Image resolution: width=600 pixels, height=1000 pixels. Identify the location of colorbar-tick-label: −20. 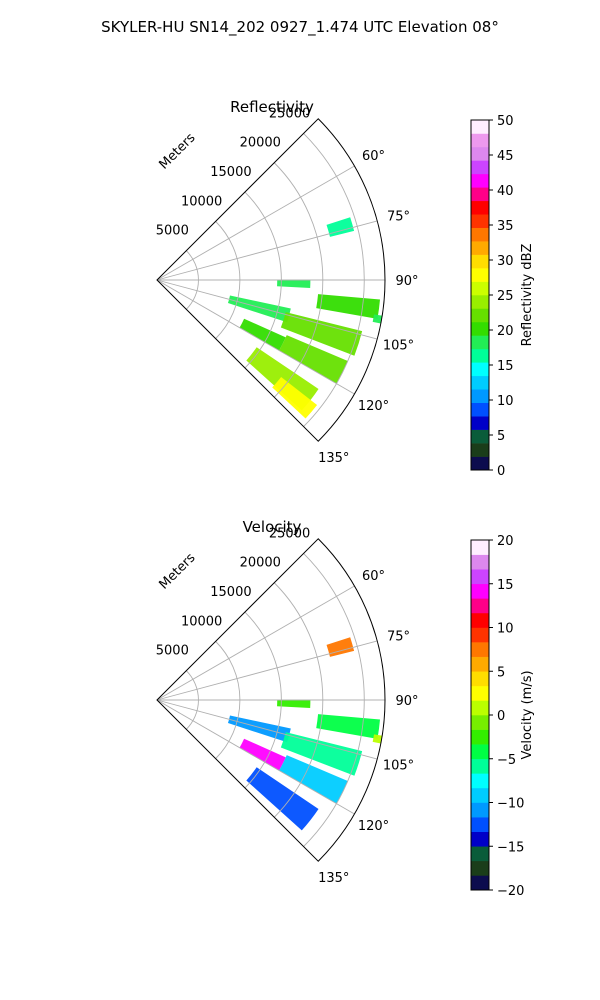
(510, 891).